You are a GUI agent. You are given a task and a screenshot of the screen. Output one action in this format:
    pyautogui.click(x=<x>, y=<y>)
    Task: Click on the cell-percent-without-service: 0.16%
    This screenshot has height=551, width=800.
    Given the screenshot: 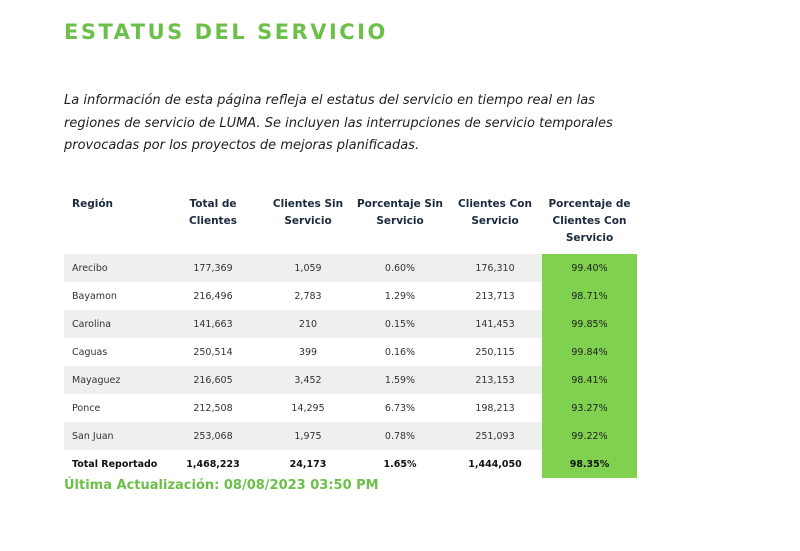 What is the action you would take?
    pyautogui.click(x=400, y=352)
    